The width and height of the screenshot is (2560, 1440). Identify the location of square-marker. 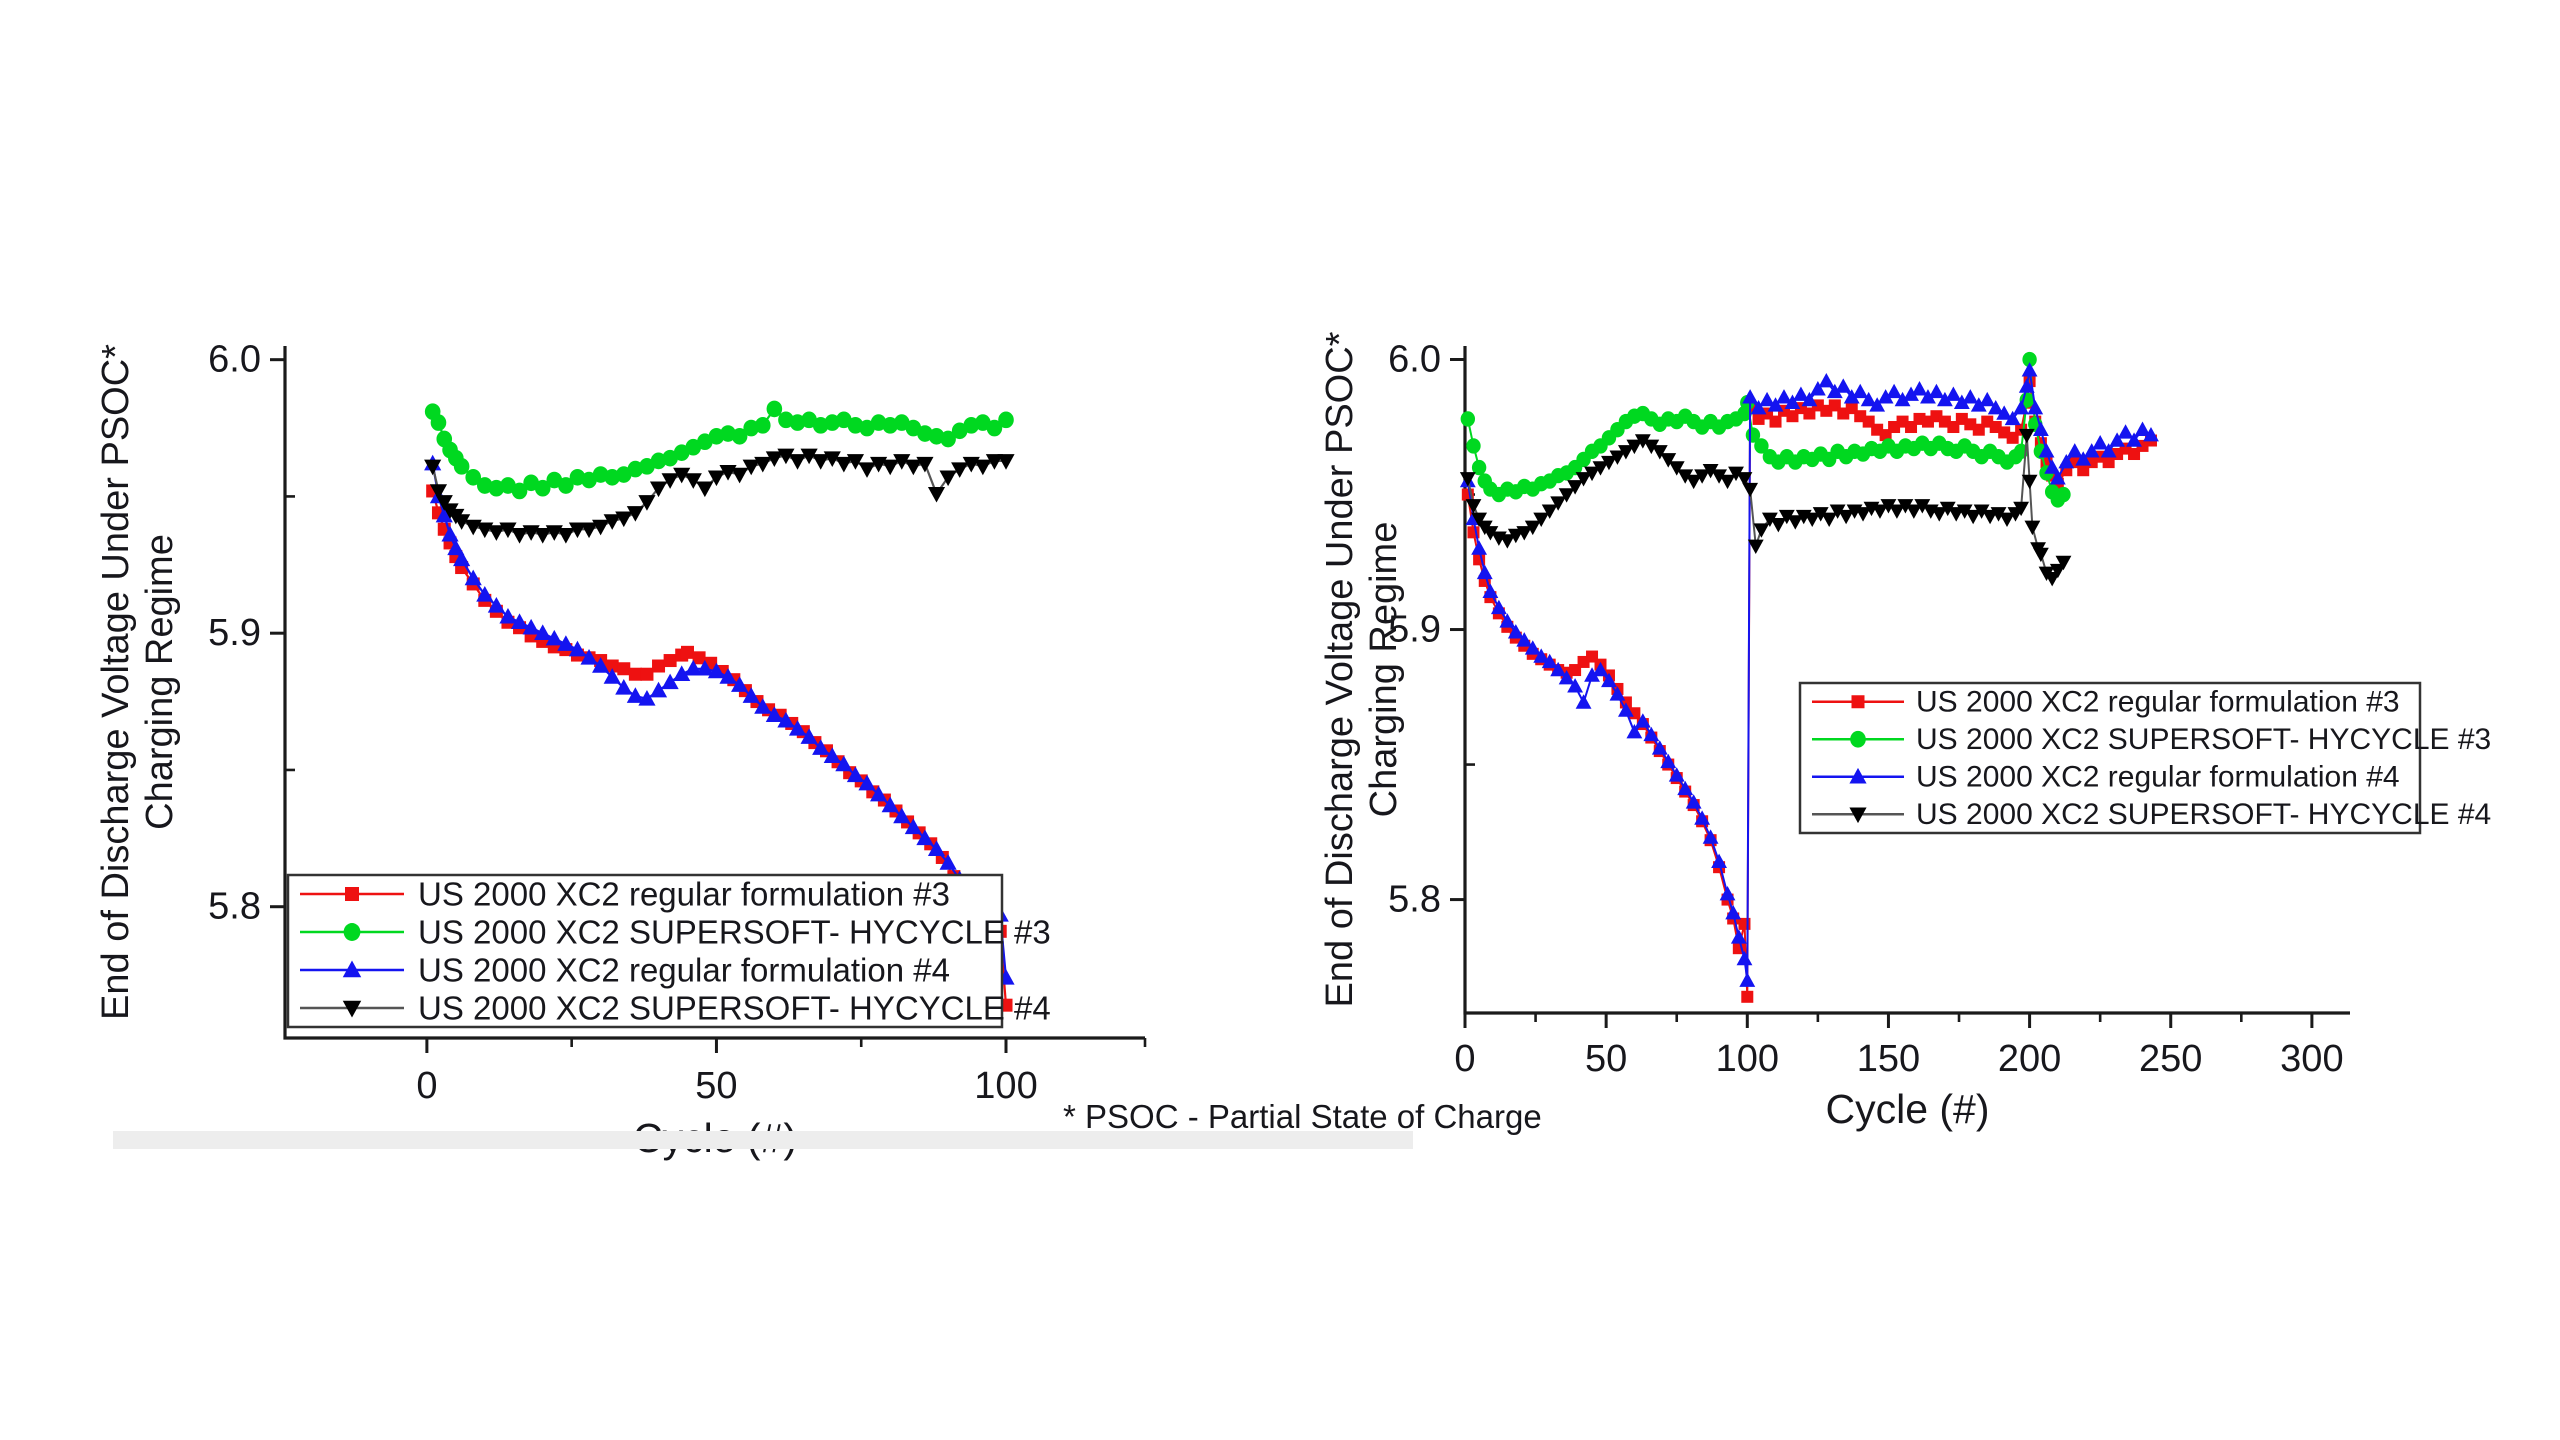
(624, 669).